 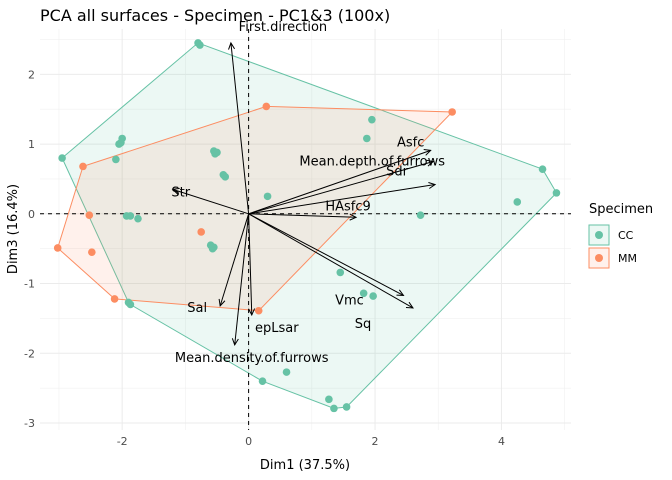 I want to click on y-axis-label: Dim3 (16.4%), so click(x=13, y=229).